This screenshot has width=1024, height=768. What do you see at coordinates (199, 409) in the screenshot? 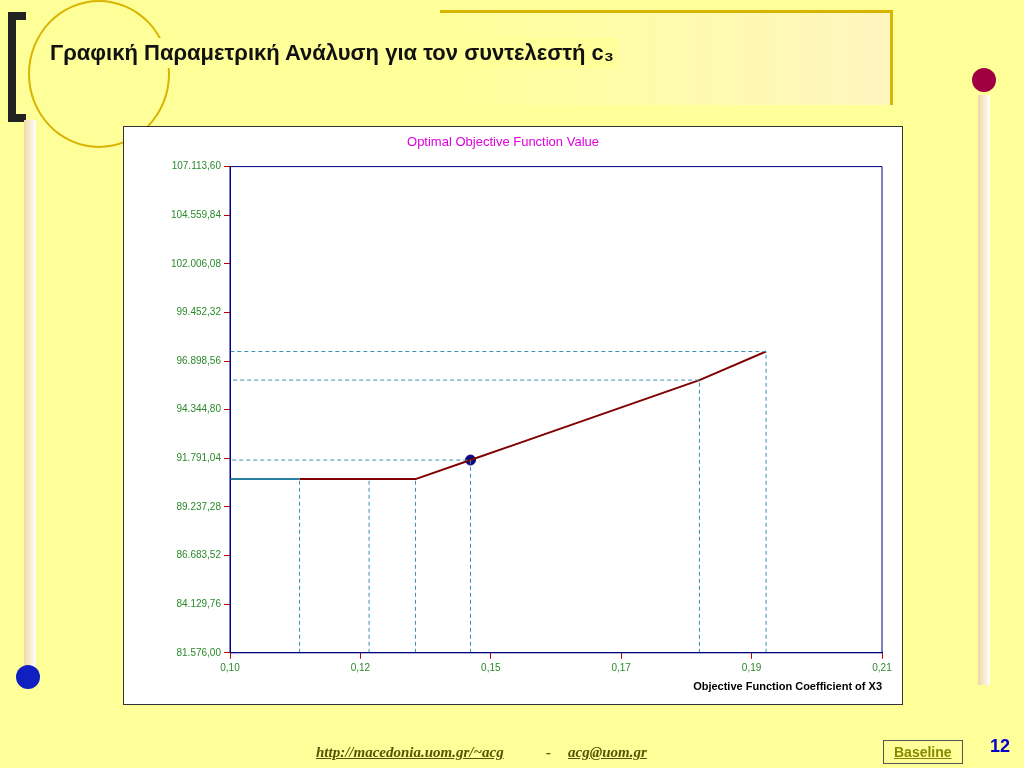
I see `y-tick-label: 94.344,80` at bounding box center [199, 409].